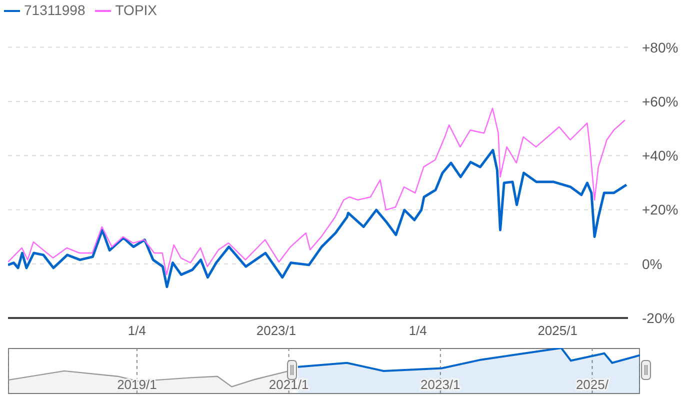 The width and height of the screenshot is (700, 404). Describe the element at coordinates (658, 318) in the screenshot. I see `y-tick-label: -20%` at that location.